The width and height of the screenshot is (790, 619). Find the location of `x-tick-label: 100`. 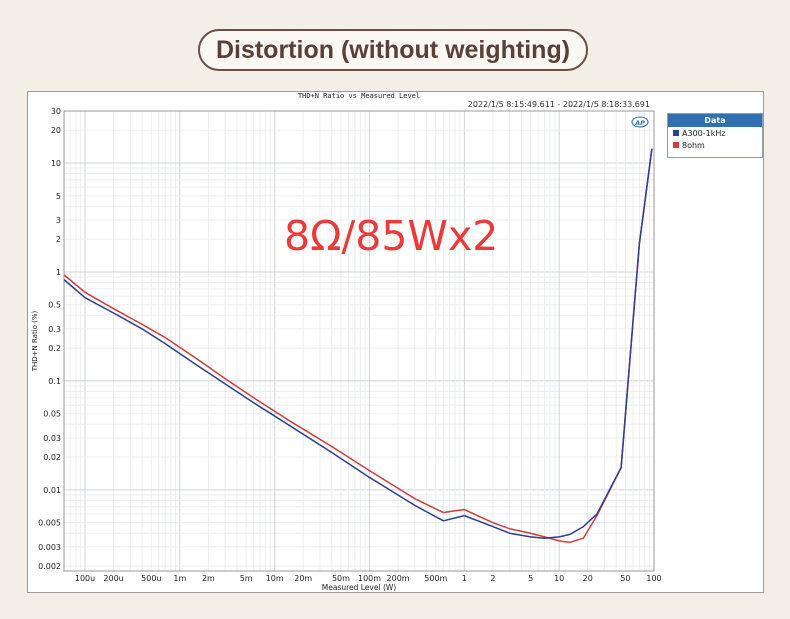

x-tick-label: 100 is located at coordinates (653, 578).